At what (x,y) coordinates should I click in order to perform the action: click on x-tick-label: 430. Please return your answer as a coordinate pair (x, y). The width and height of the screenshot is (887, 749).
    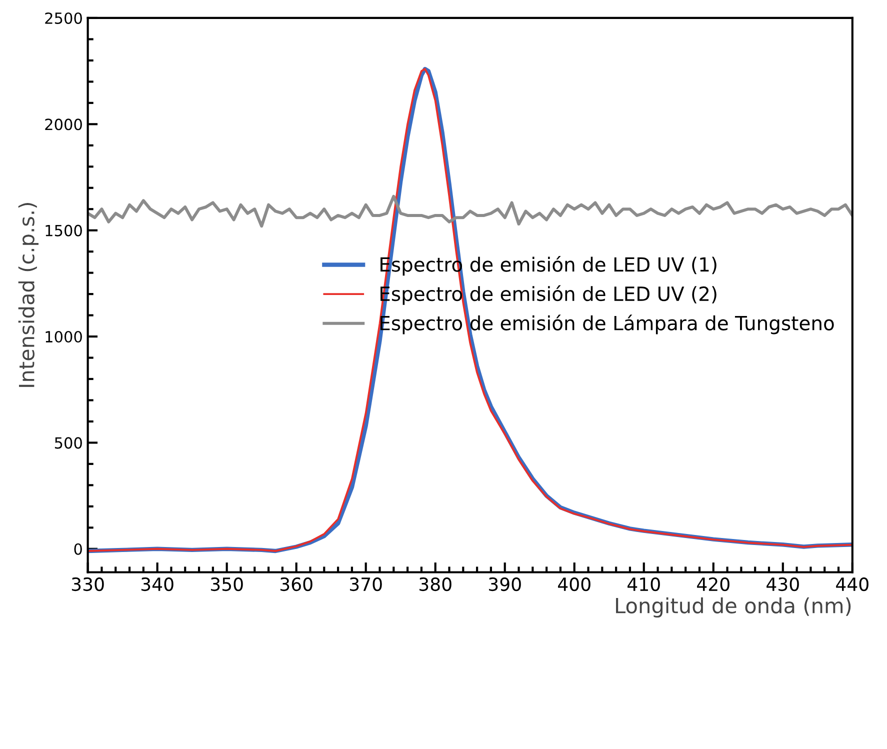
    Looking at the image, I should click on (782, 584).